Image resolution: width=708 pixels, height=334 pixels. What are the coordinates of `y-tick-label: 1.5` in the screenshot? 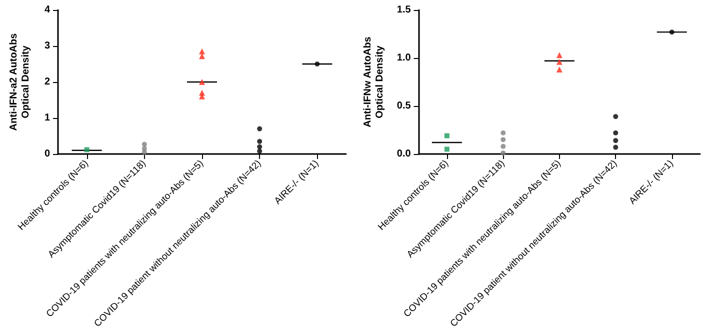 It's located at (404, 10).